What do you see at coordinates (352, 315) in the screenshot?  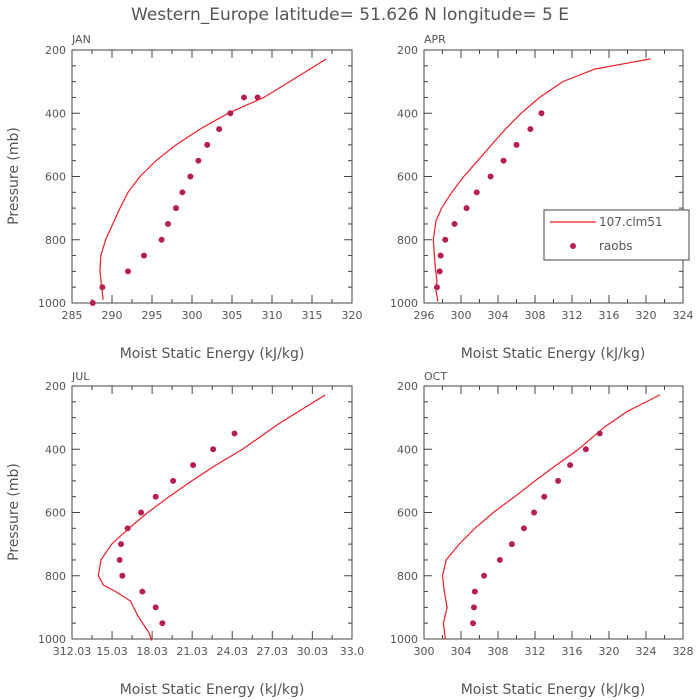 I see `panel-jan-xtick-label: 320` at bounding box center [352, 315].